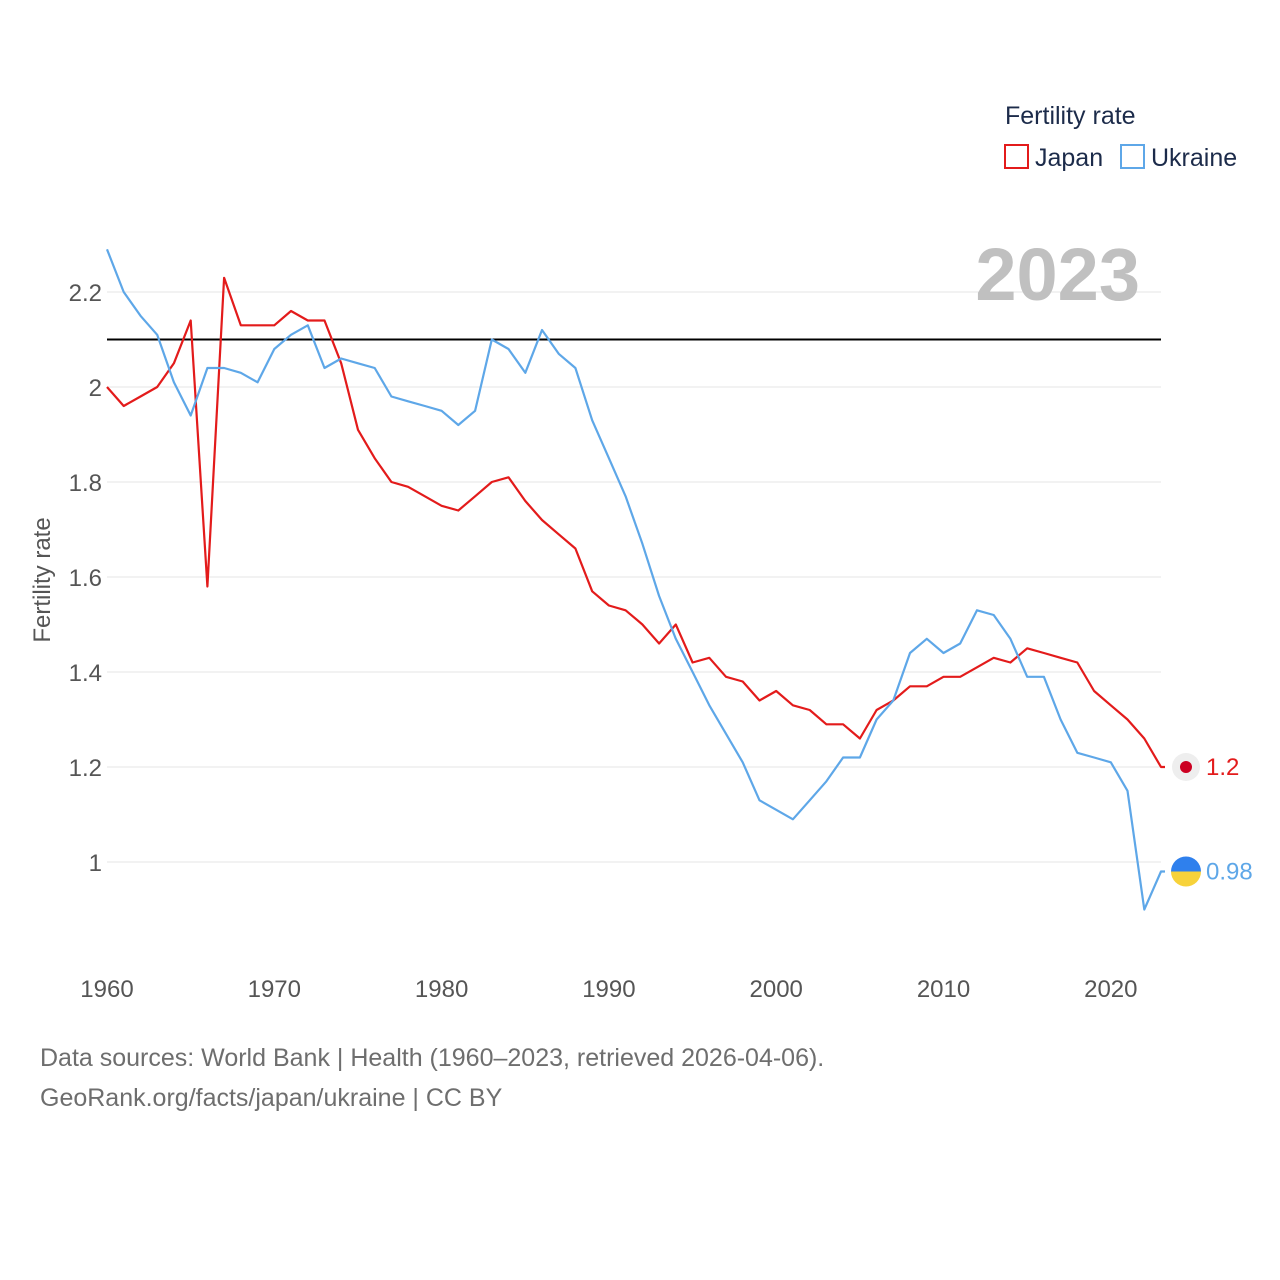 The width and height of the screenshot is (1280, 1280). I want to click on y-tick-label: 1.6, so click(85, 578).